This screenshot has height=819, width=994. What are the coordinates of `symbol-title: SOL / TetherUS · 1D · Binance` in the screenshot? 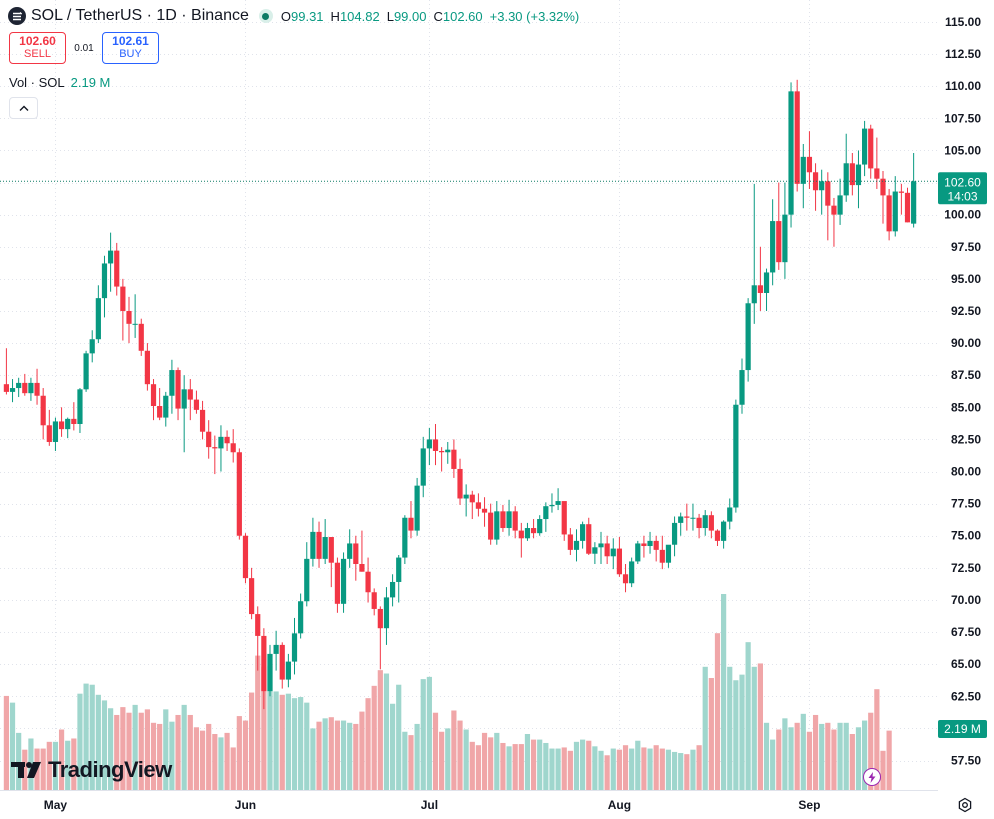 It's located at (140, 15).